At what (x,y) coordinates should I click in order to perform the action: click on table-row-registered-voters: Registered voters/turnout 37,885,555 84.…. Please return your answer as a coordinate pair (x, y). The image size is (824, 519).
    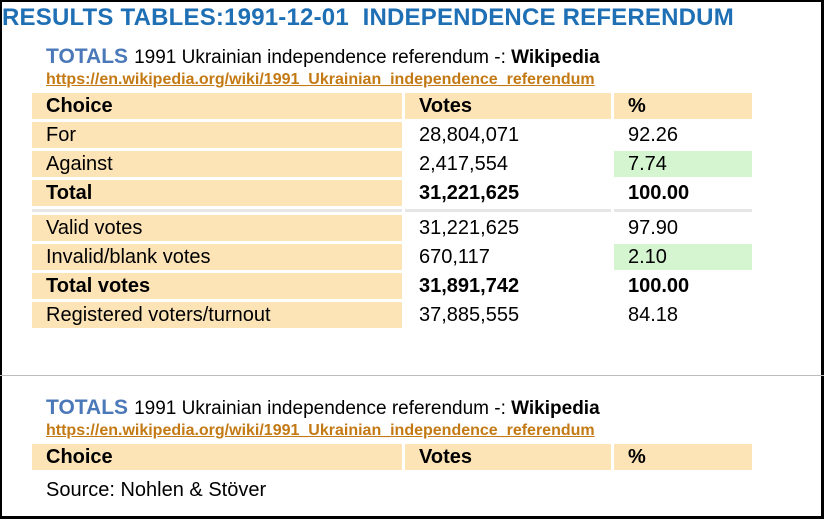
    Looking at the image, I should click on (392, 315).